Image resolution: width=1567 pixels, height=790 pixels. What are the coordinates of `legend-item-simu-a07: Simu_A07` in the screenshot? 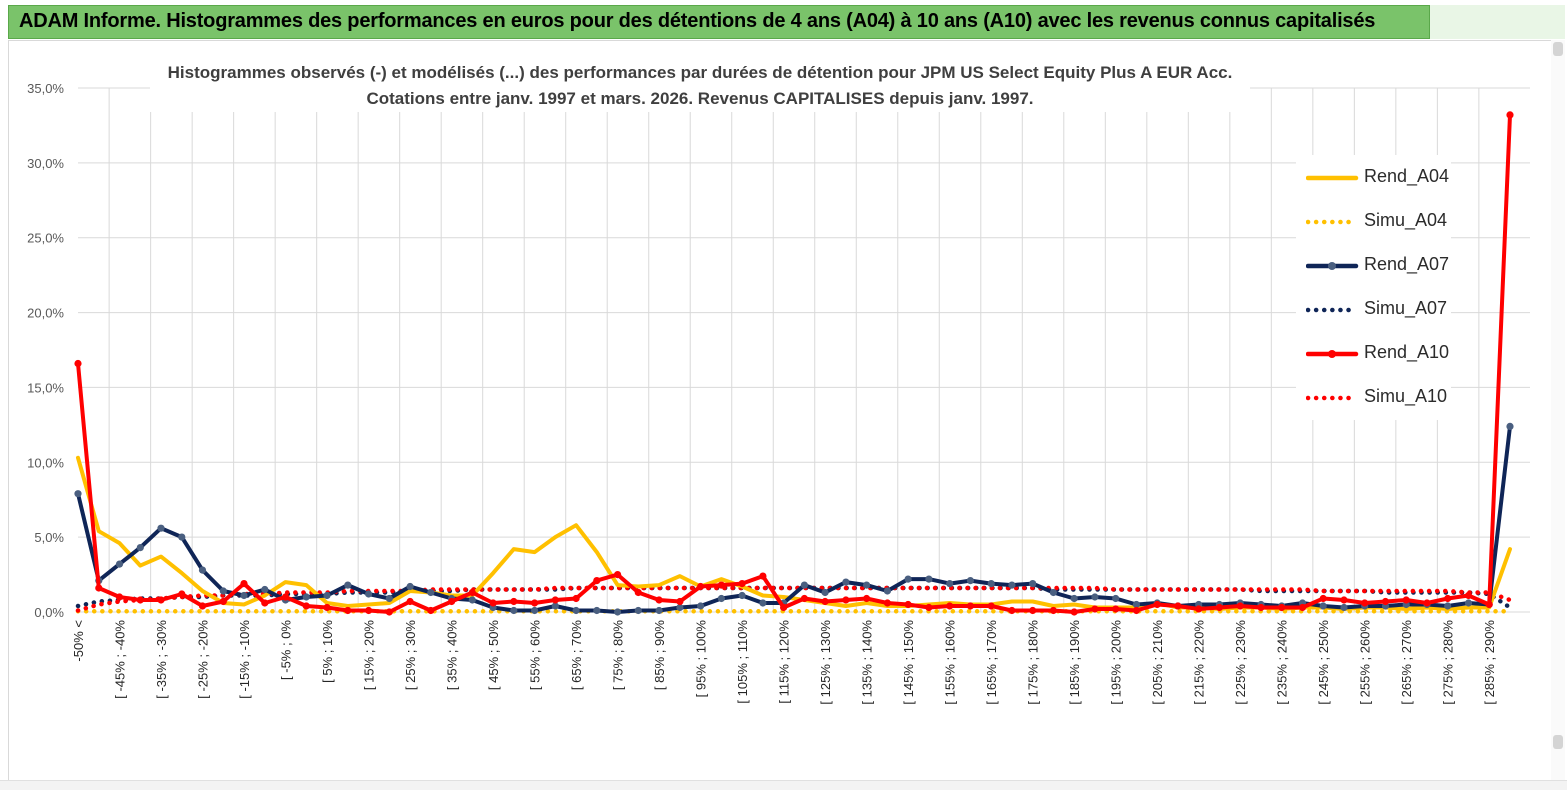 It's located at (1381, 310).